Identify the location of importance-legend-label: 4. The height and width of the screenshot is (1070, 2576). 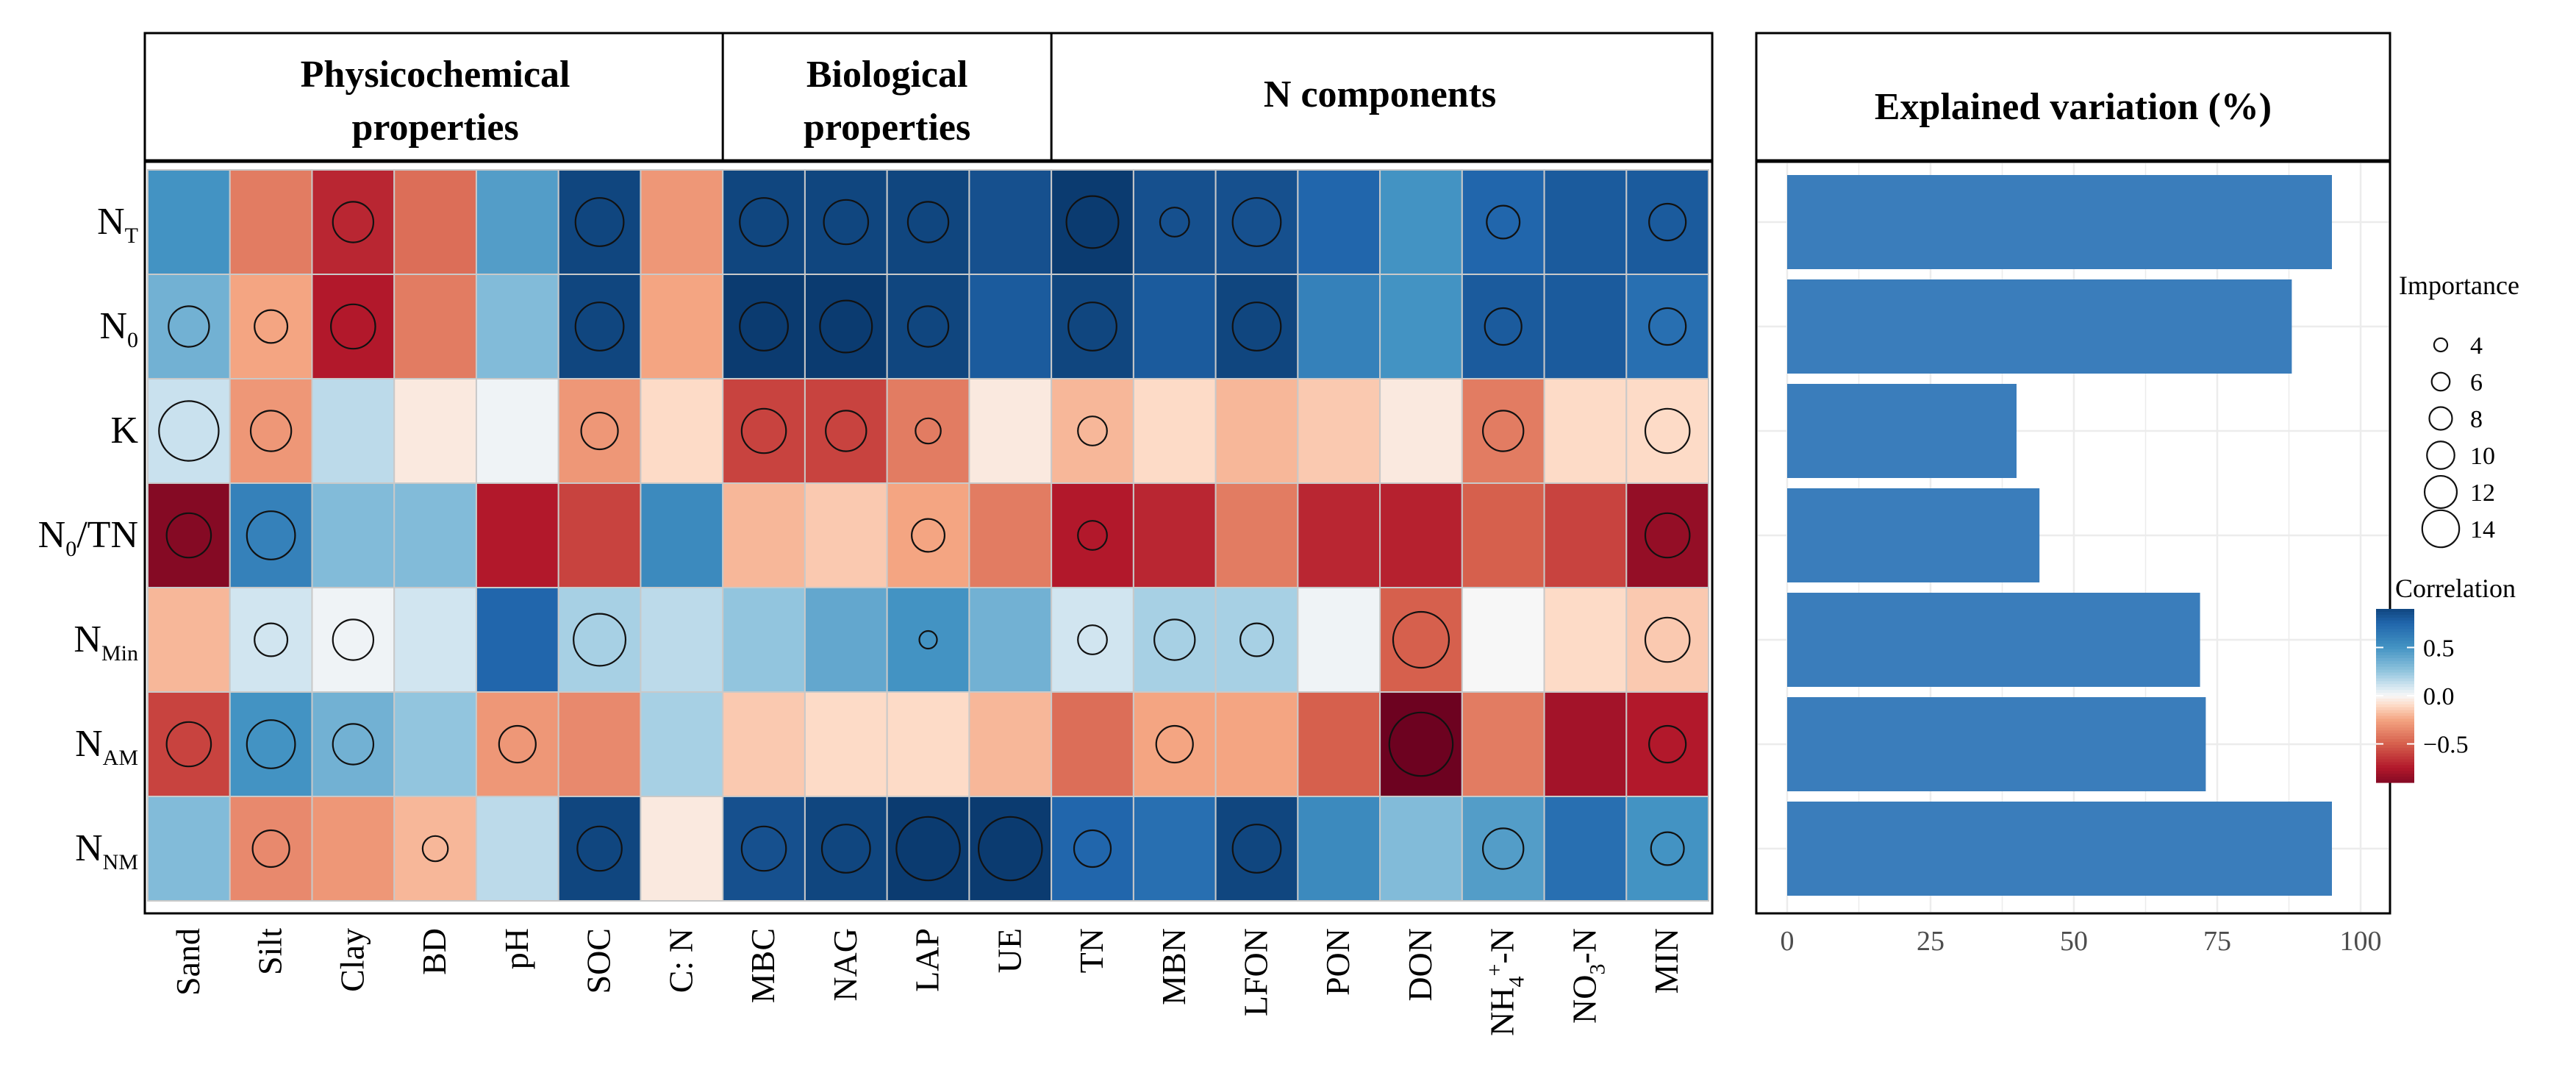
(2476, 346).